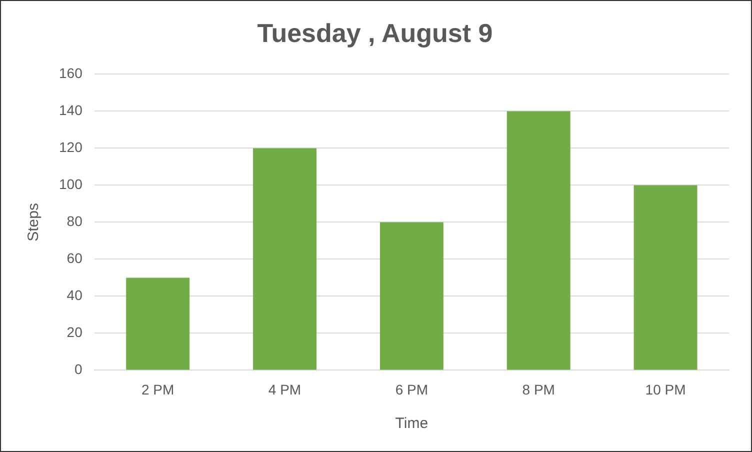 This screenshot has width=752, height=452. Describe the element at coordinates (71, 147) in the screenshot. I see `y-tick-label: 120` at that location.